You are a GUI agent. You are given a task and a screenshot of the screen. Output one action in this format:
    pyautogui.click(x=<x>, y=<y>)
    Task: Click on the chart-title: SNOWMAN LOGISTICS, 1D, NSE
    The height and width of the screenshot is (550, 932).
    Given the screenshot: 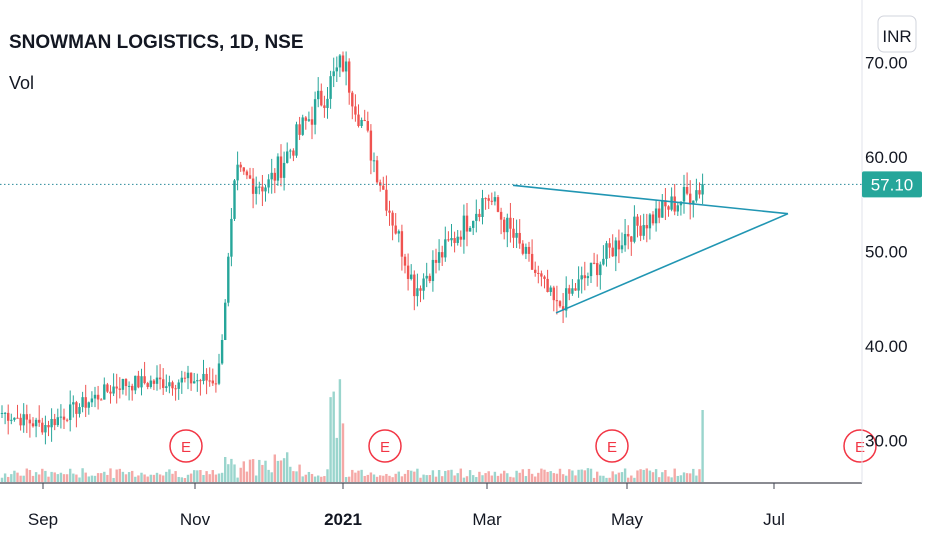 What is the action you would take?
    pyautogui.click(x=156, y=42)
    